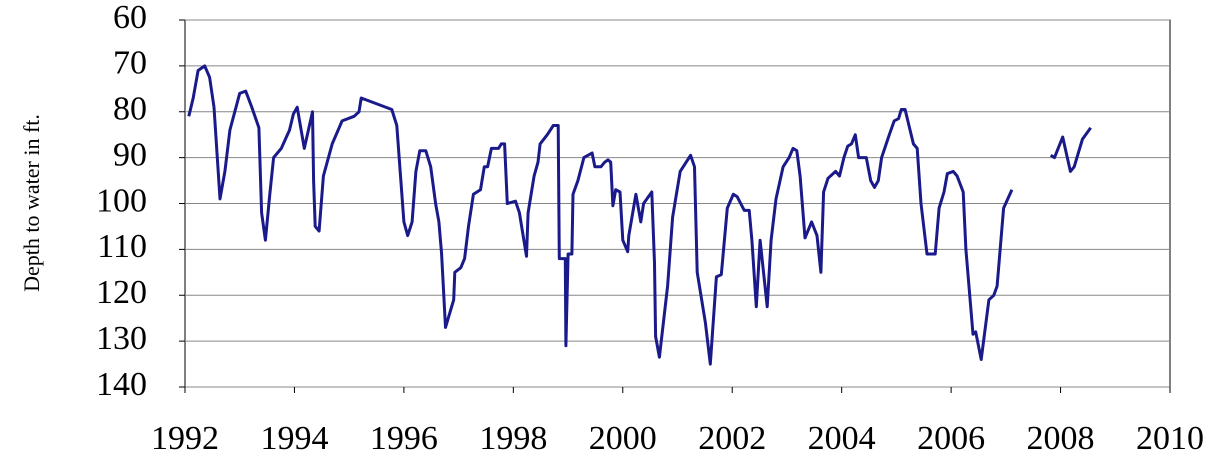  I want to click on y-tick-label: 60, so click(130, 18).